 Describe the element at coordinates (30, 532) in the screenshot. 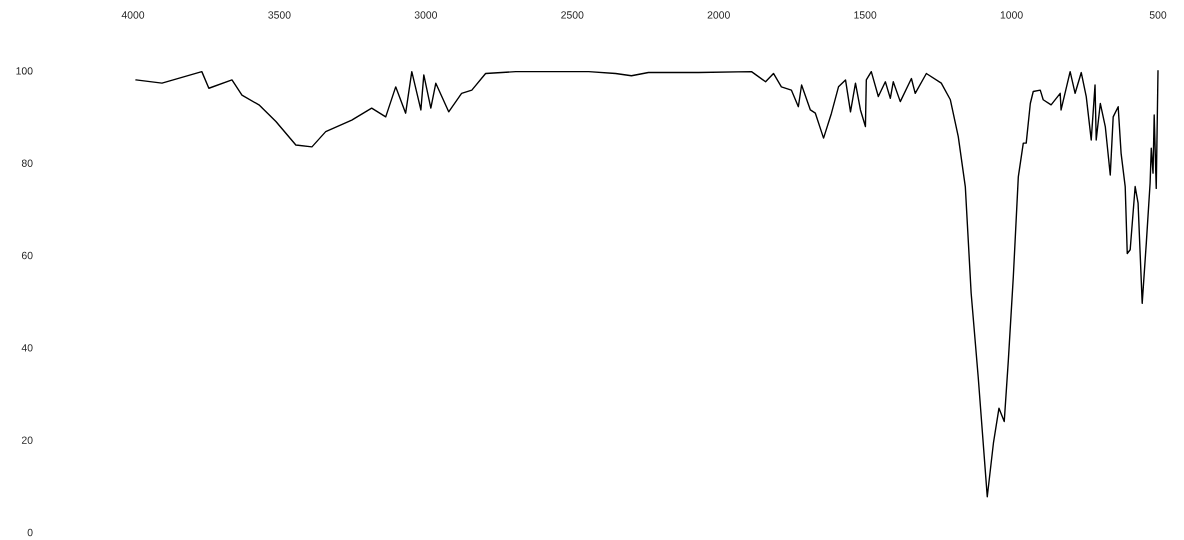

I see `y-tick-label: 0` at that location.